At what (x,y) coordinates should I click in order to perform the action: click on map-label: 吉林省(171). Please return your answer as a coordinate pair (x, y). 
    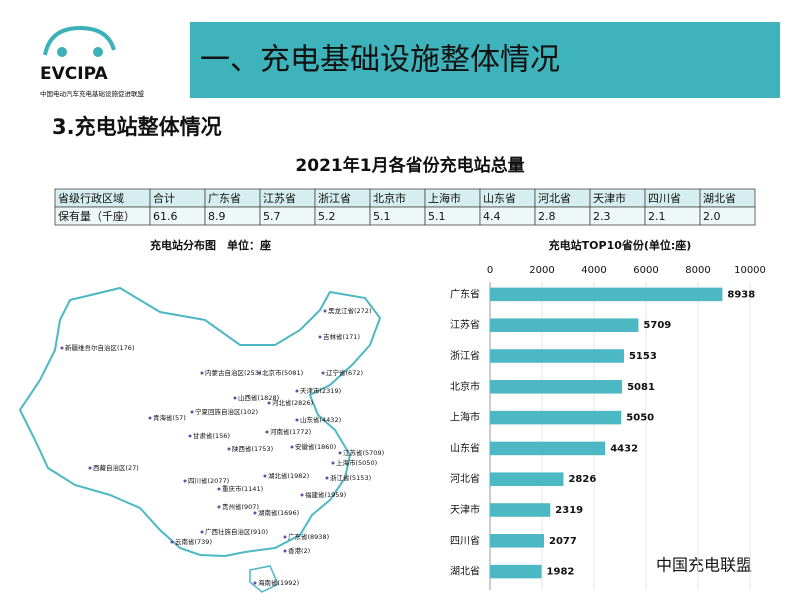
    Looking at the image, I should click on (341, 336).